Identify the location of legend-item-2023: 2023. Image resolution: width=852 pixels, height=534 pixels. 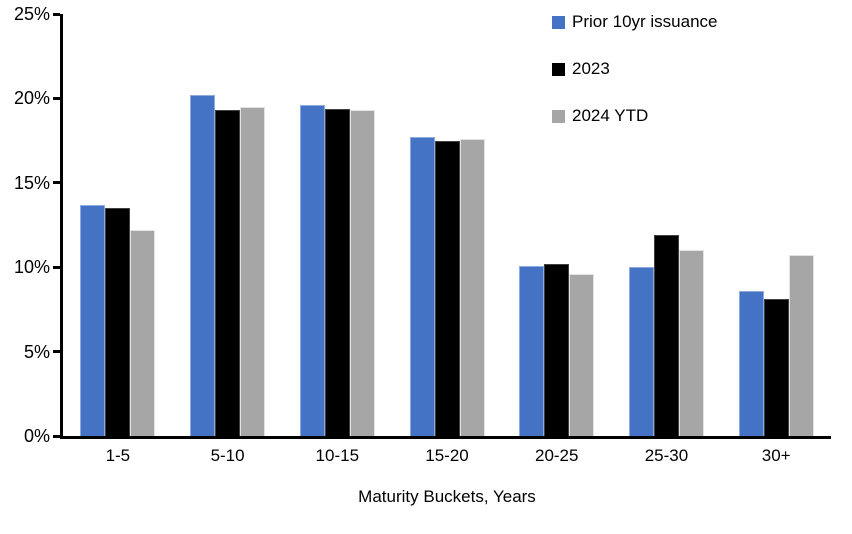
(635, 69).